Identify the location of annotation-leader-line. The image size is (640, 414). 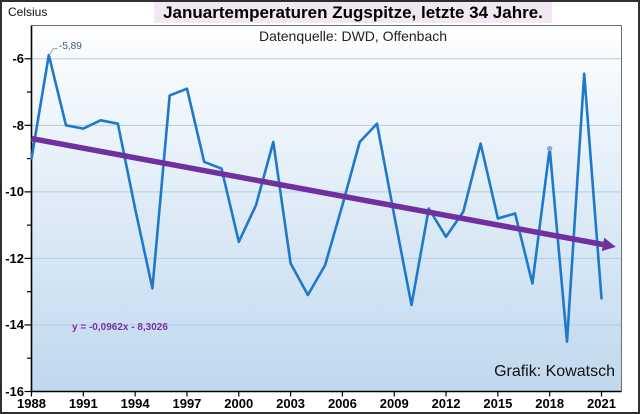
(53, 51).